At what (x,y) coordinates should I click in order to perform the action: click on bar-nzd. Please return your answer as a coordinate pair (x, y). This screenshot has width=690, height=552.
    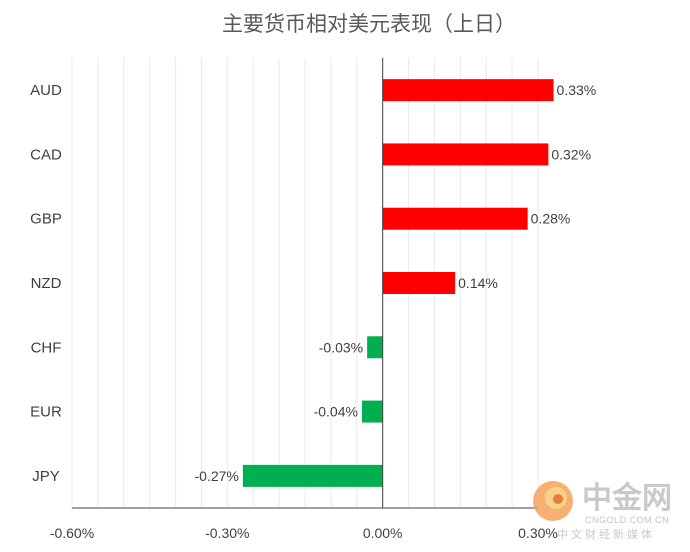
    Looking at the image, I should click on (419, 283).